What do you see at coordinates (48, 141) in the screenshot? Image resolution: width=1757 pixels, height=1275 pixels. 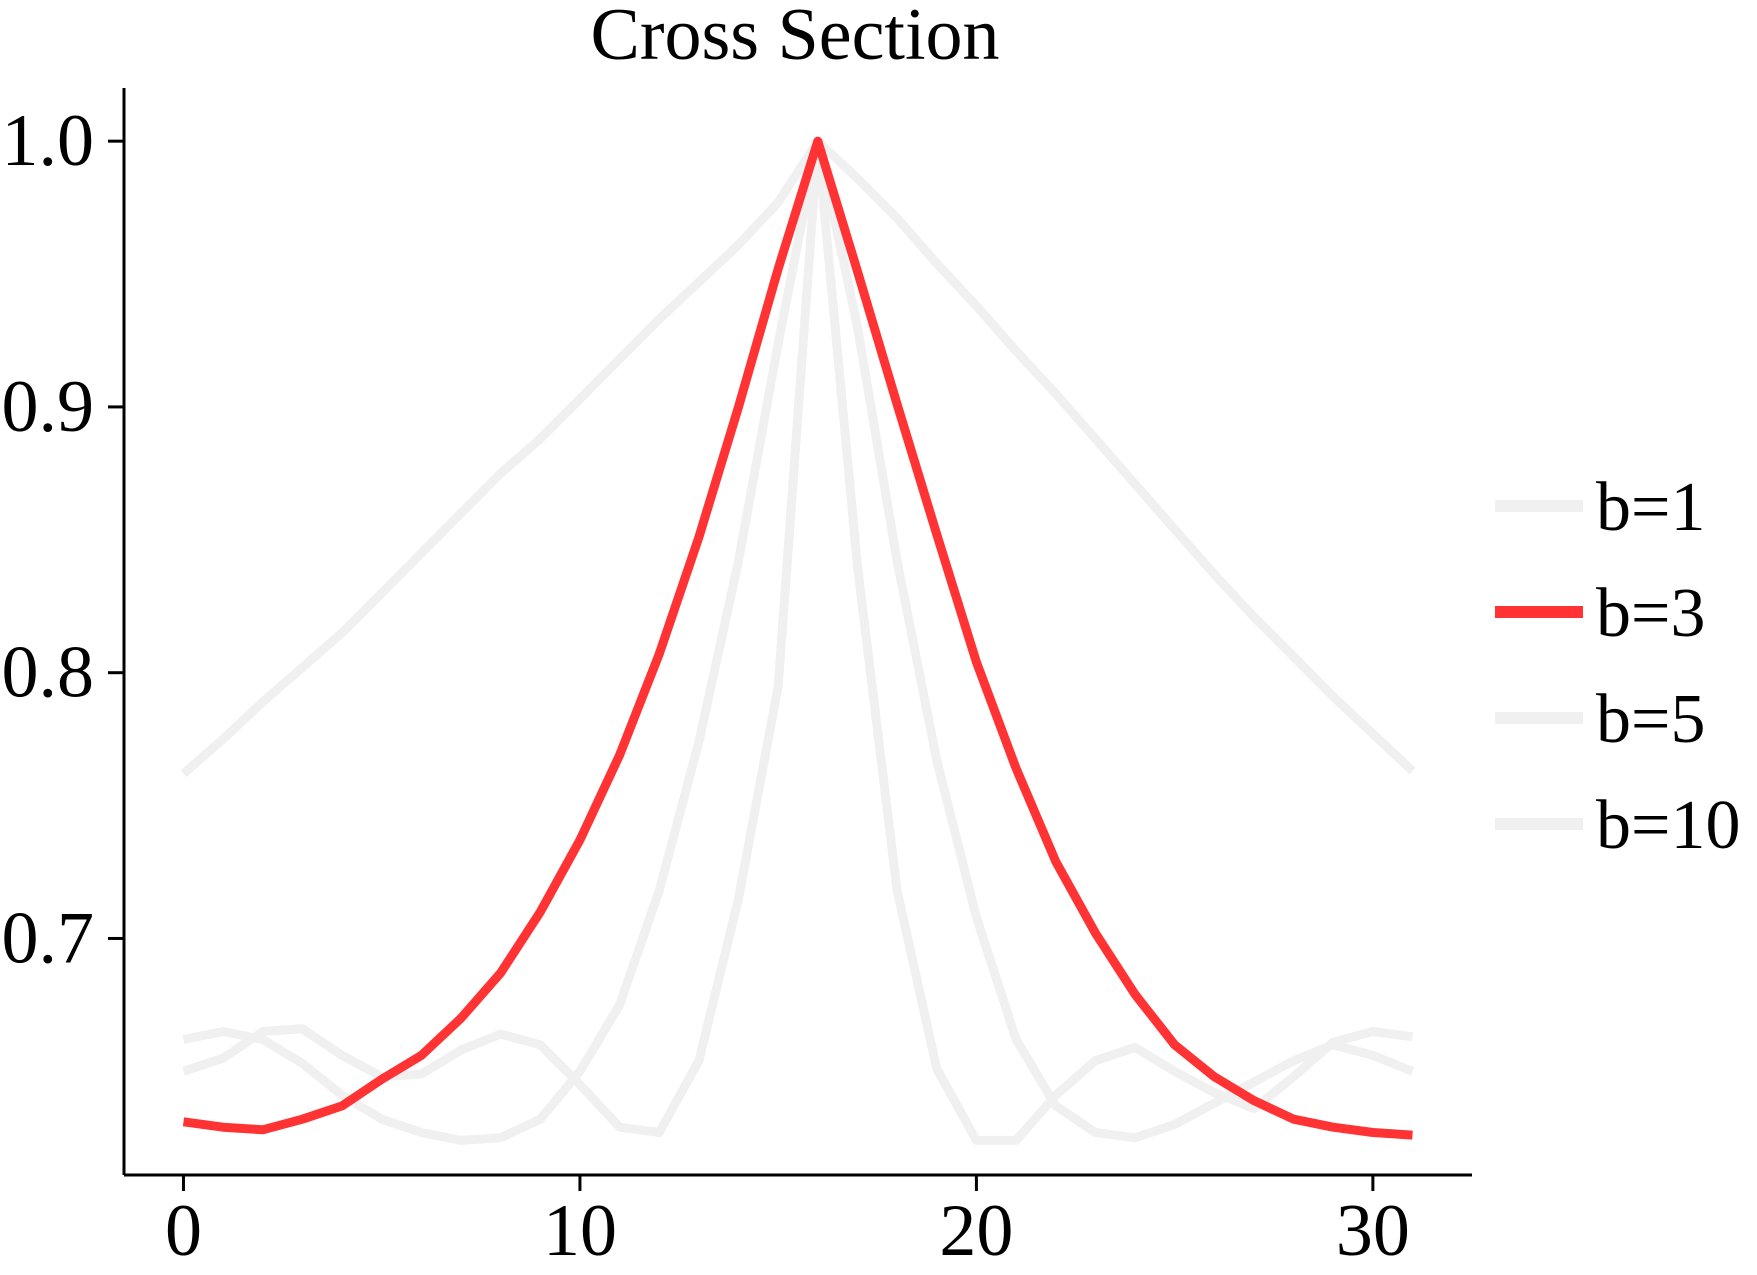 I see `y-tick-label: 1.0` at bounding box center [48, 141].